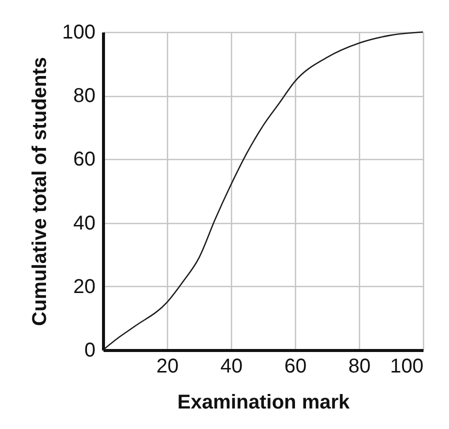 This screenshot has height=429, width=449. Describe the element at coordinates (84, 96) in the screenshot. I see `y-tick-label: 80` at that location.